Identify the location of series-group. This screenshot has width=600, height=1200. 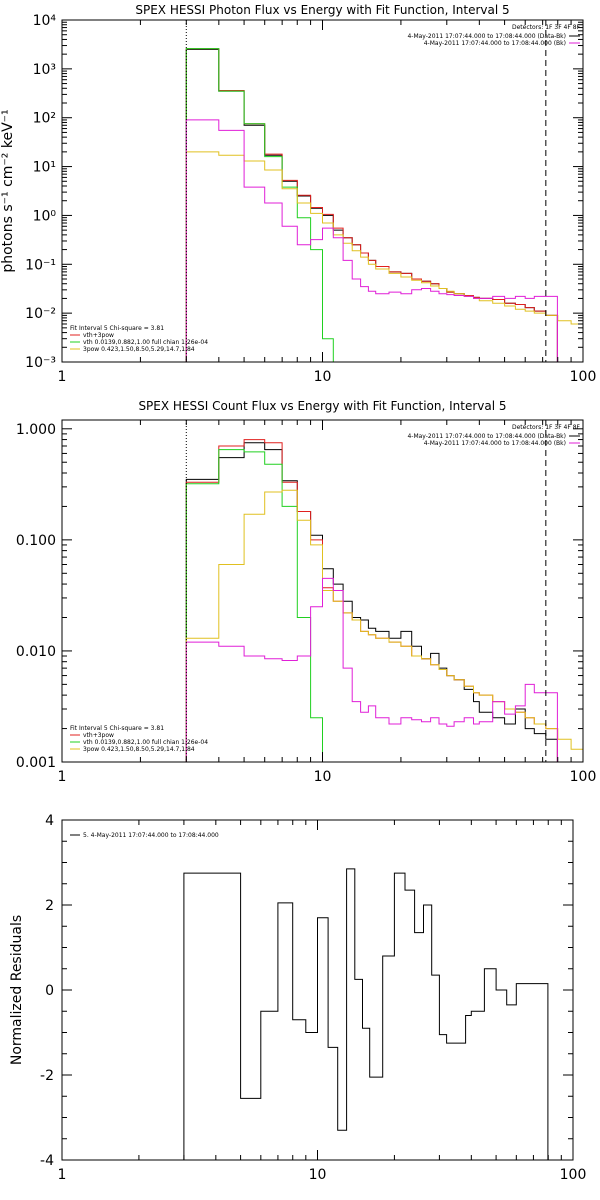
(366, 1014).